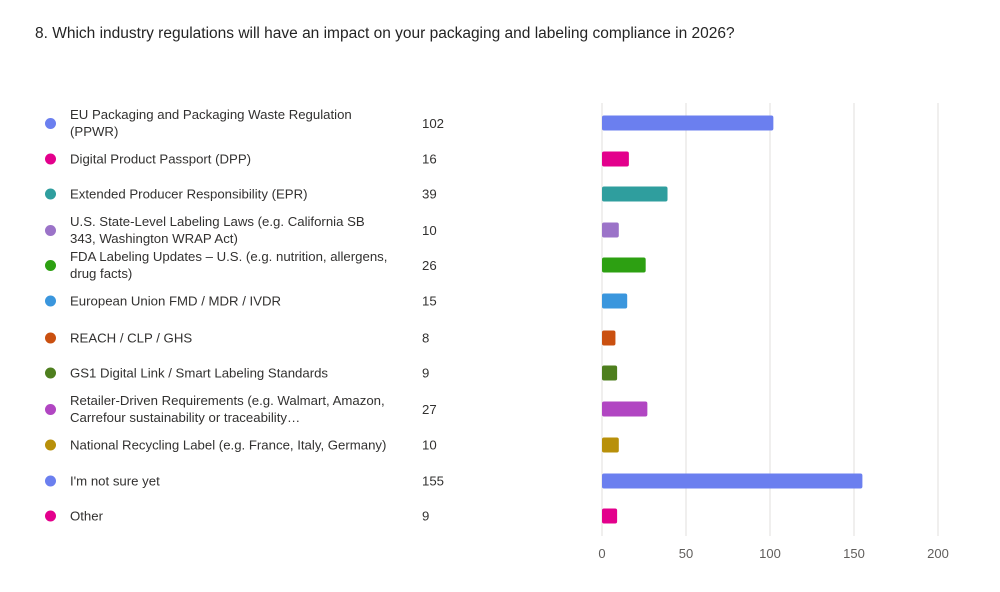 The height and width of the screenshot is (592, 1000). Describe the element at coordinates (255, 338) in the screenshot. I see `legend-item: REACH / CLP / GHS 8` at that location.